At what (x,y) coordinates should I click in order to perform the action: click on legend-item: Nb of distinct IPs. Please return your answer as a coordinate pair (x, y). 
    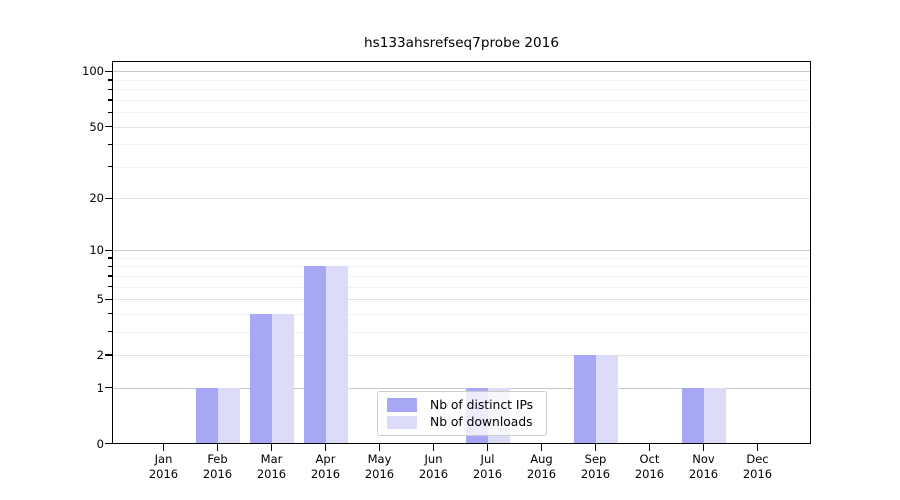
    Looking at the image, I should click on (462, 405).